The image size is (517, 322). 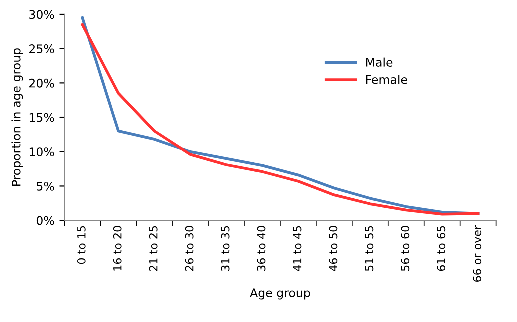 What do you see at coordinates (379, 62) in the screenshot?
I see `legend-label: Male` at bounding box center [379, 62].